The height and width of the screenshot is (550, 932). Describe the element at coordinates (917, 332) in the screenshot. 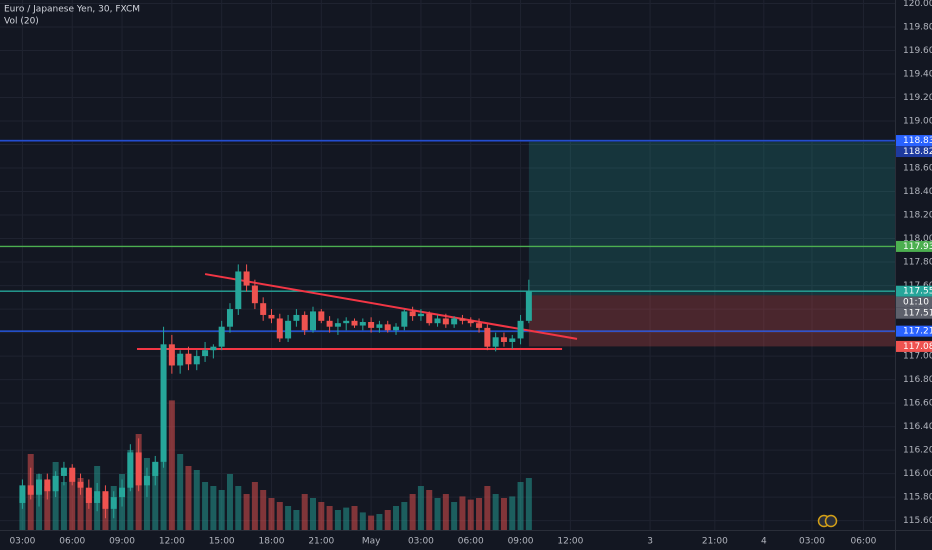

I see `price-tag-label: 117.212` at that location.